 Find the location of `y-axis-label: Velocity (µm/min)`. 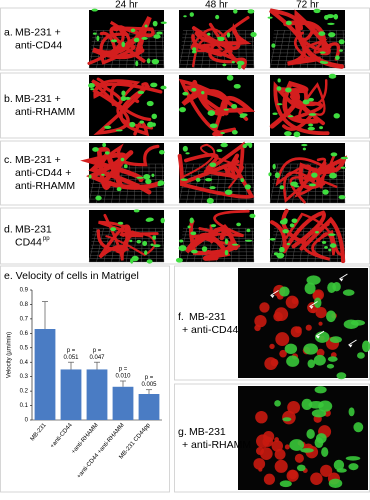

y-axis-label: Velocity (µm/min) is located at coordinates (10, 355).